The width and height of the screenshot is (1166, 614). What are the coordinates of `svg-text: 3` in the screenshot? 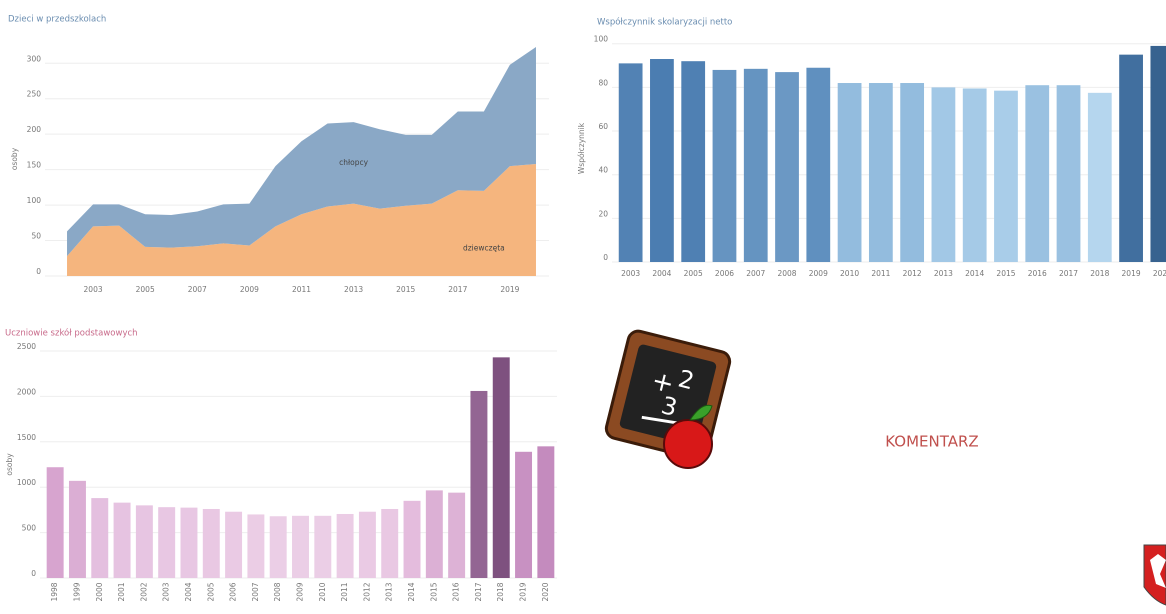 It's located at (669, 406).